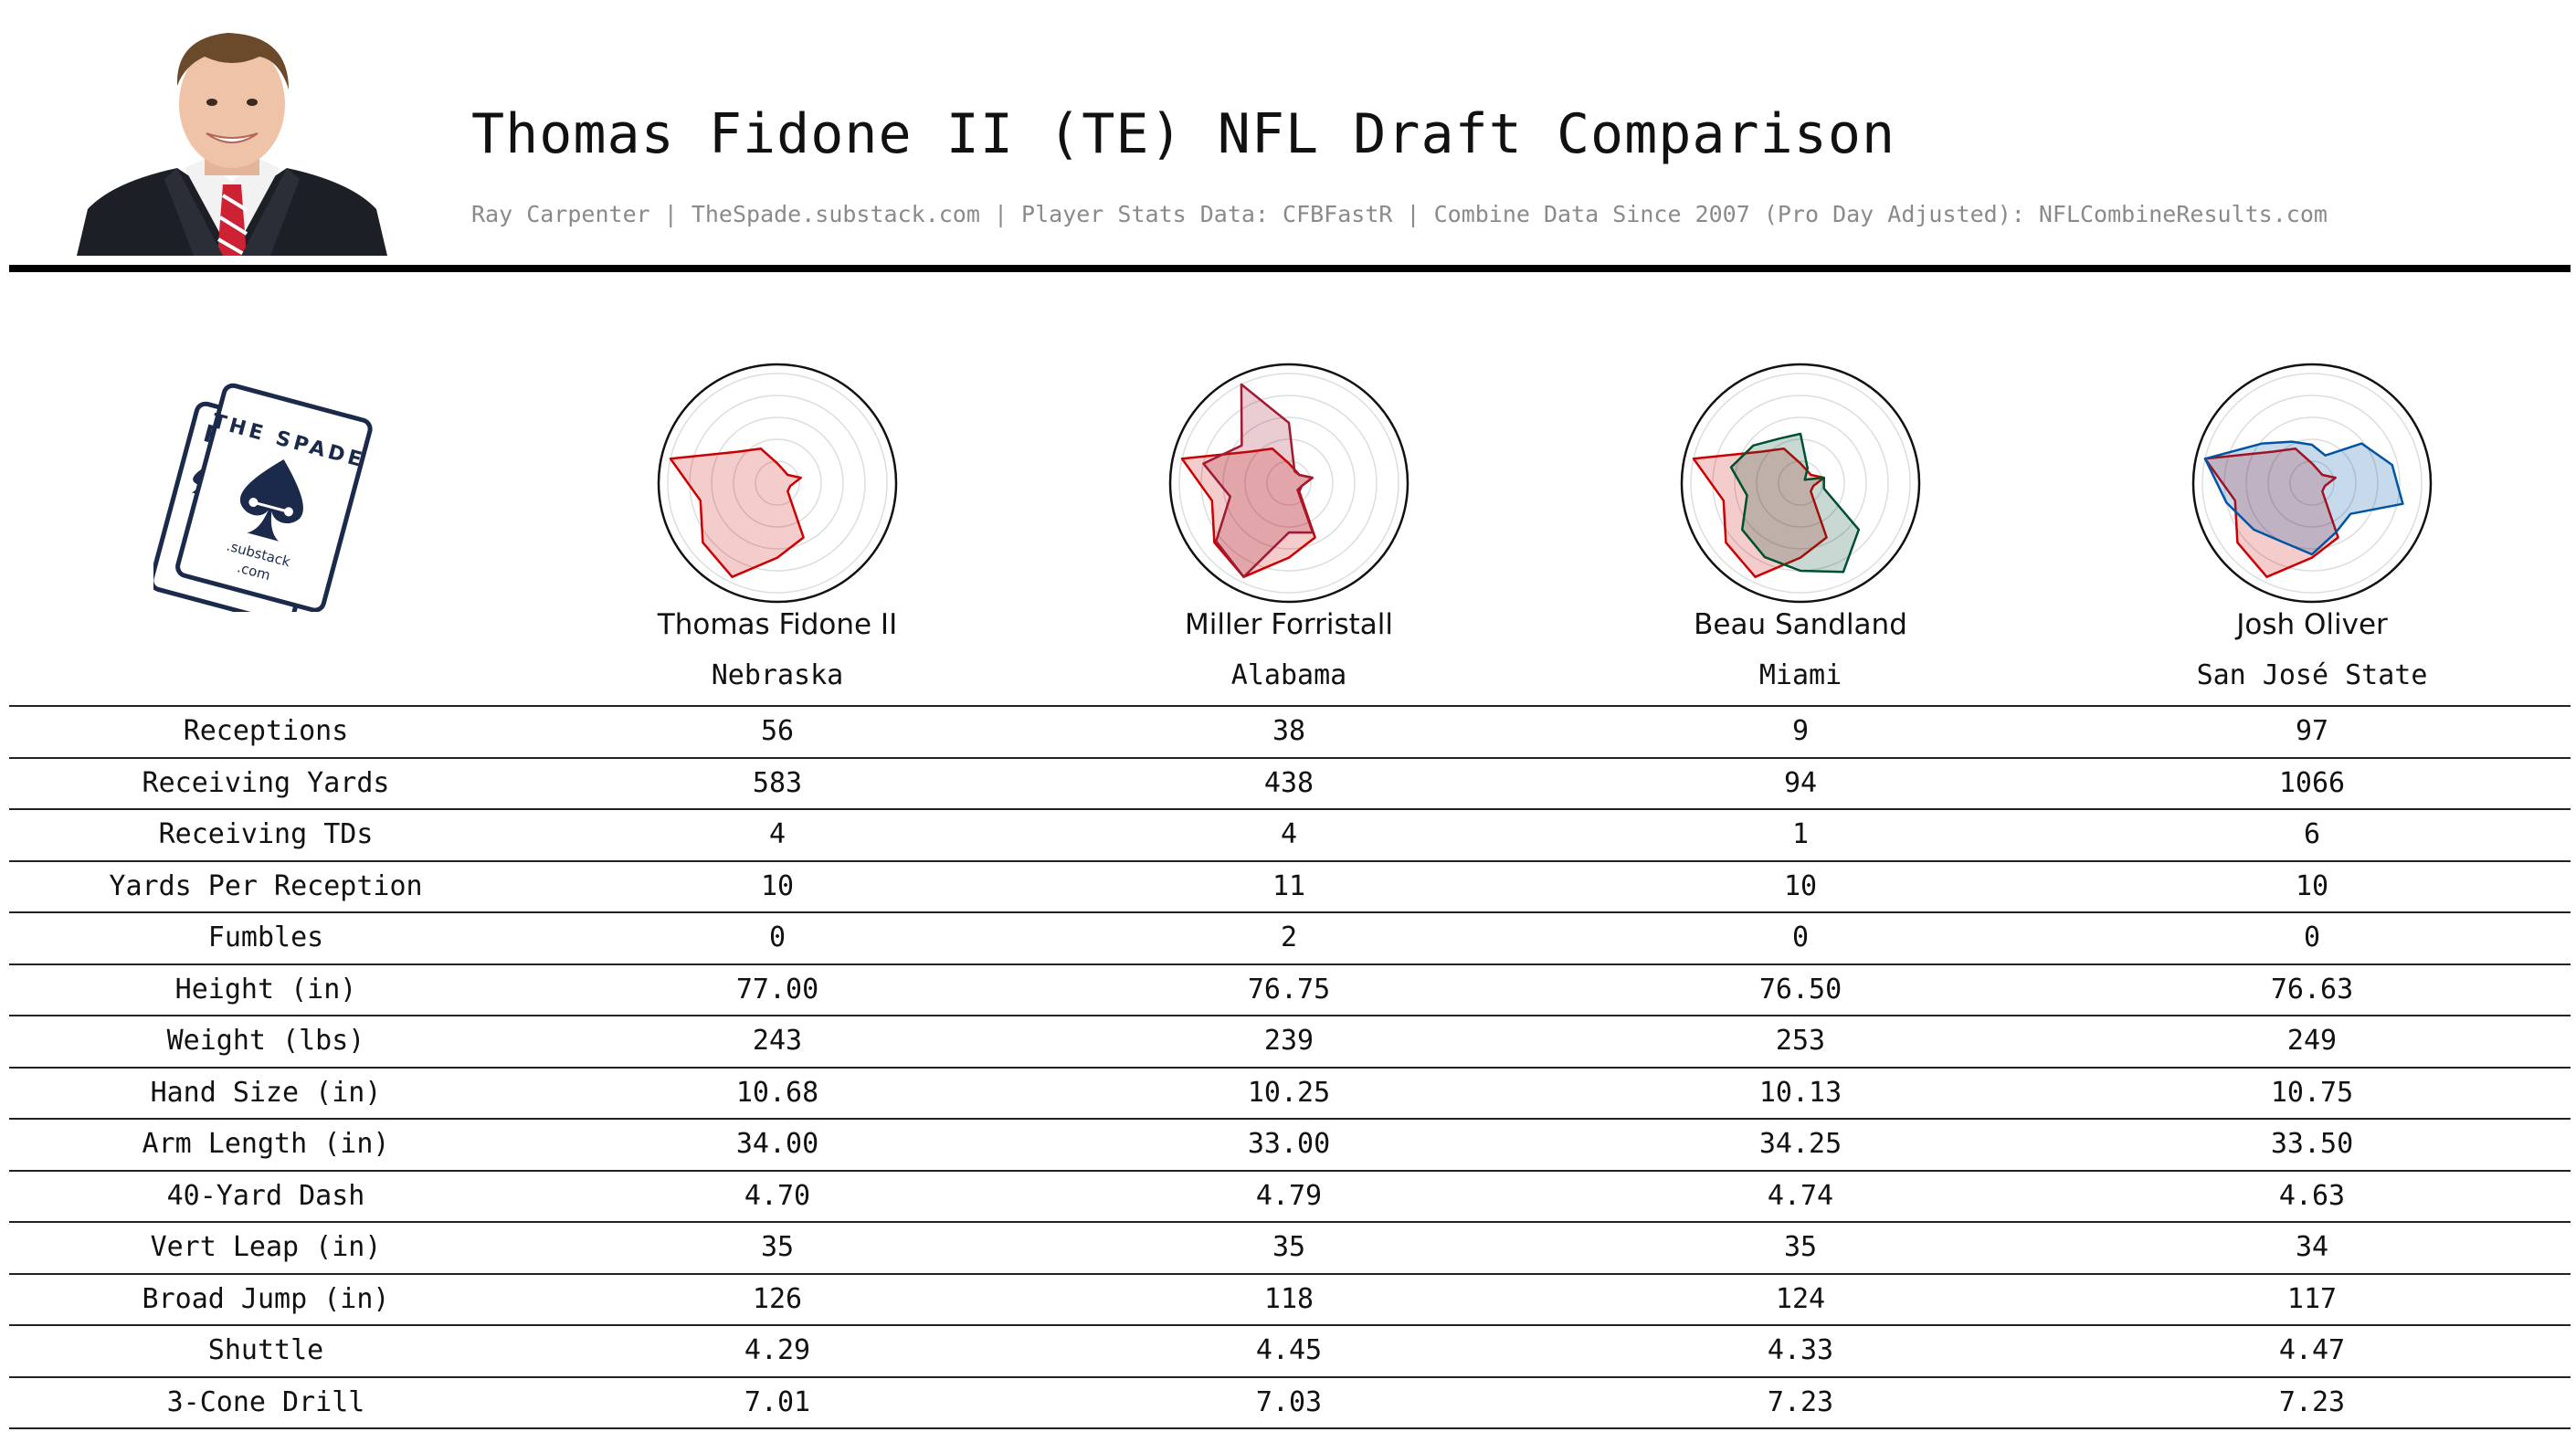 The width and height of the screenshot is (2576, 1432). What do you see at coordinates (1289, 1350) in the screenshot?
I see `stat-value: 4.45` at bounding box center [1289, 1350].